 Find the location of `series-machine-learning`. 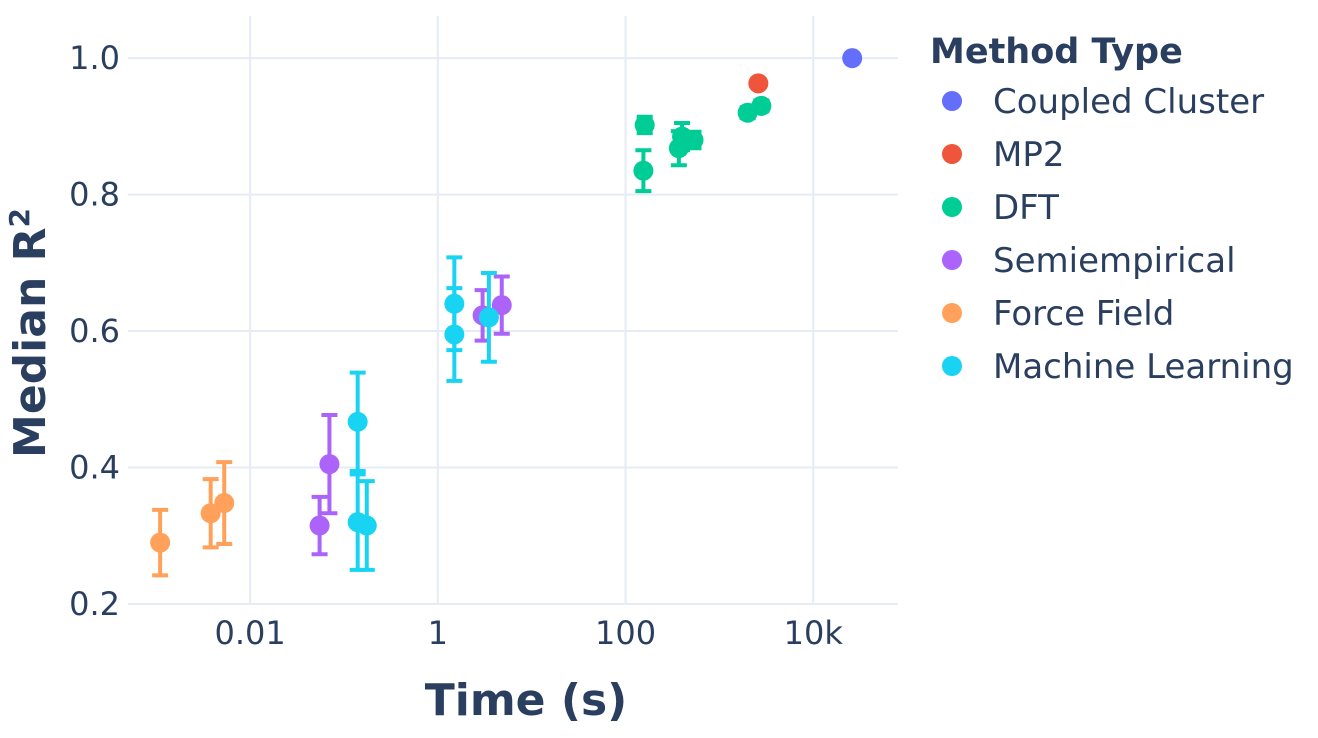

series-machine-learning is located at coordinates (423, 413).